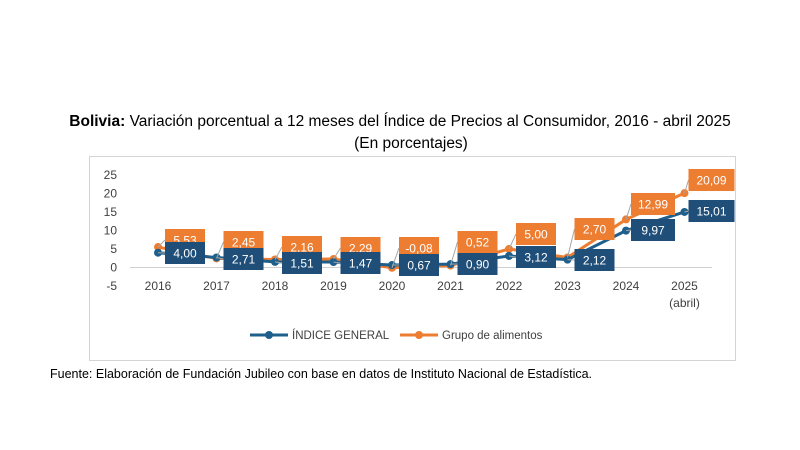 This screenshot has height=450, width=800. I want to click on x-tick-label: 2019, so click(333, 286).